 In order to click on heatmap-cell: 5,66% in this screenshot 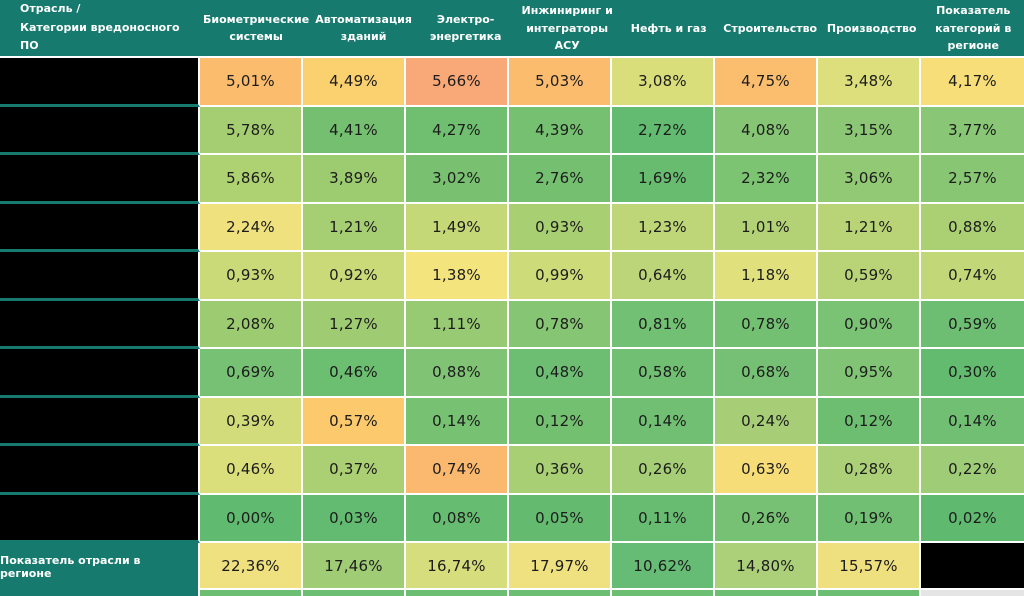, I will do `click(457, 82)`.